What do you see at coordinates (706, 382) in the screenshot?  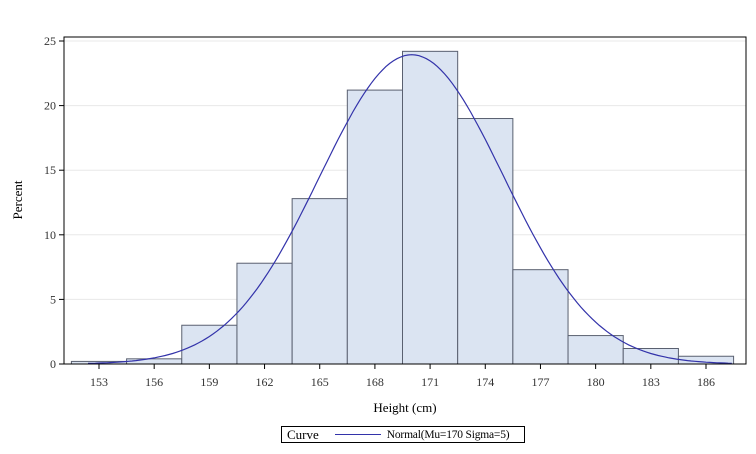 I see `x-tick-label: 186` at bounding box center [706, 382].